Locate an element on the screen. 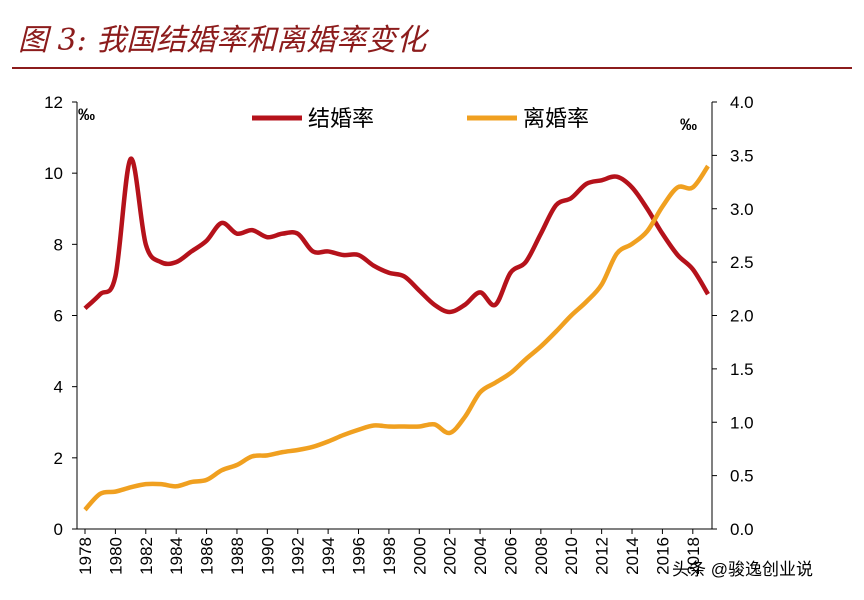 This screenshot has height=600, width=864. y-tick-label: 4 is located at coordinates (58, 387).